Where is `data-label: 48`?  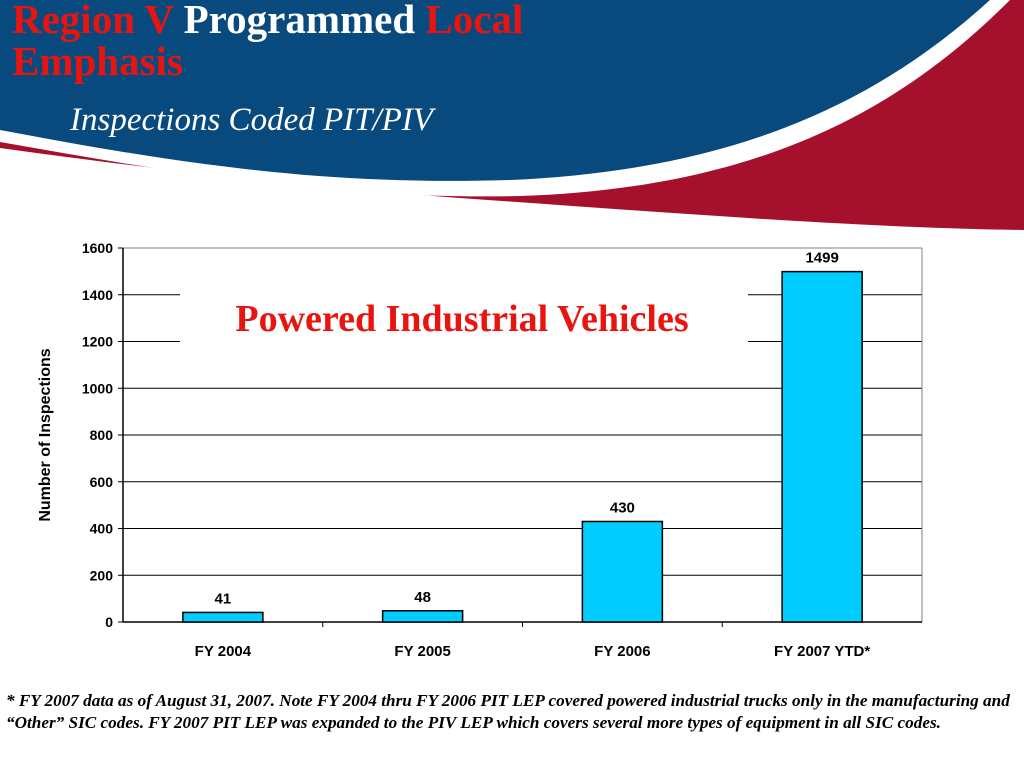
data-label: 48 is located at coordinates (422, 597).